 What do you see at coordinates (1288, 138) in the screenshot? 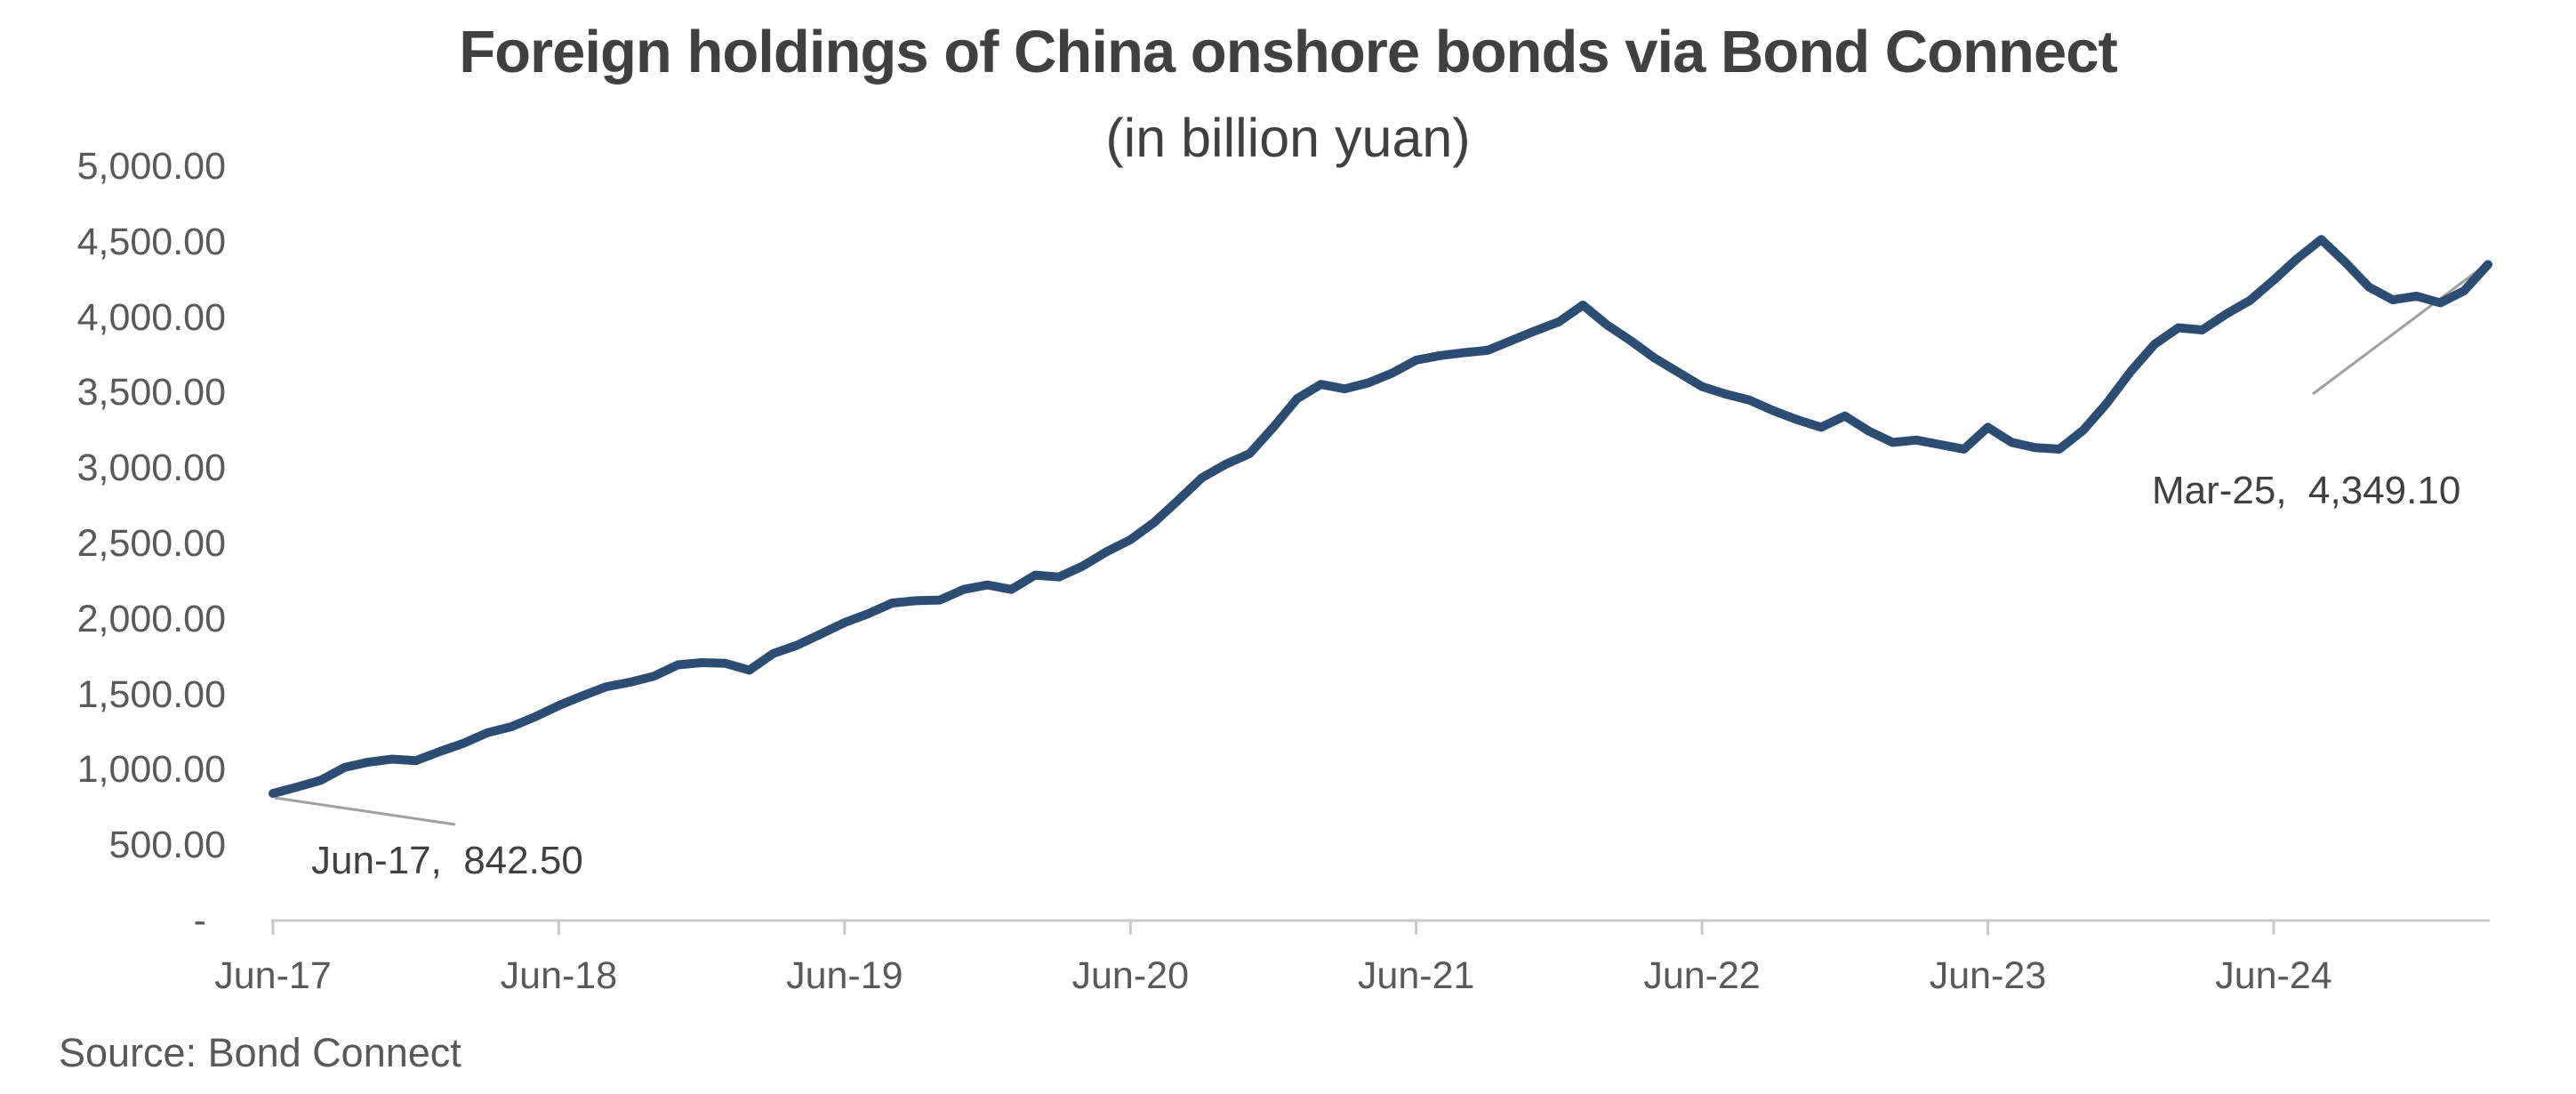
I see `chart-subtitle: (in billion yuan)` at bounding box center [1288, 138].